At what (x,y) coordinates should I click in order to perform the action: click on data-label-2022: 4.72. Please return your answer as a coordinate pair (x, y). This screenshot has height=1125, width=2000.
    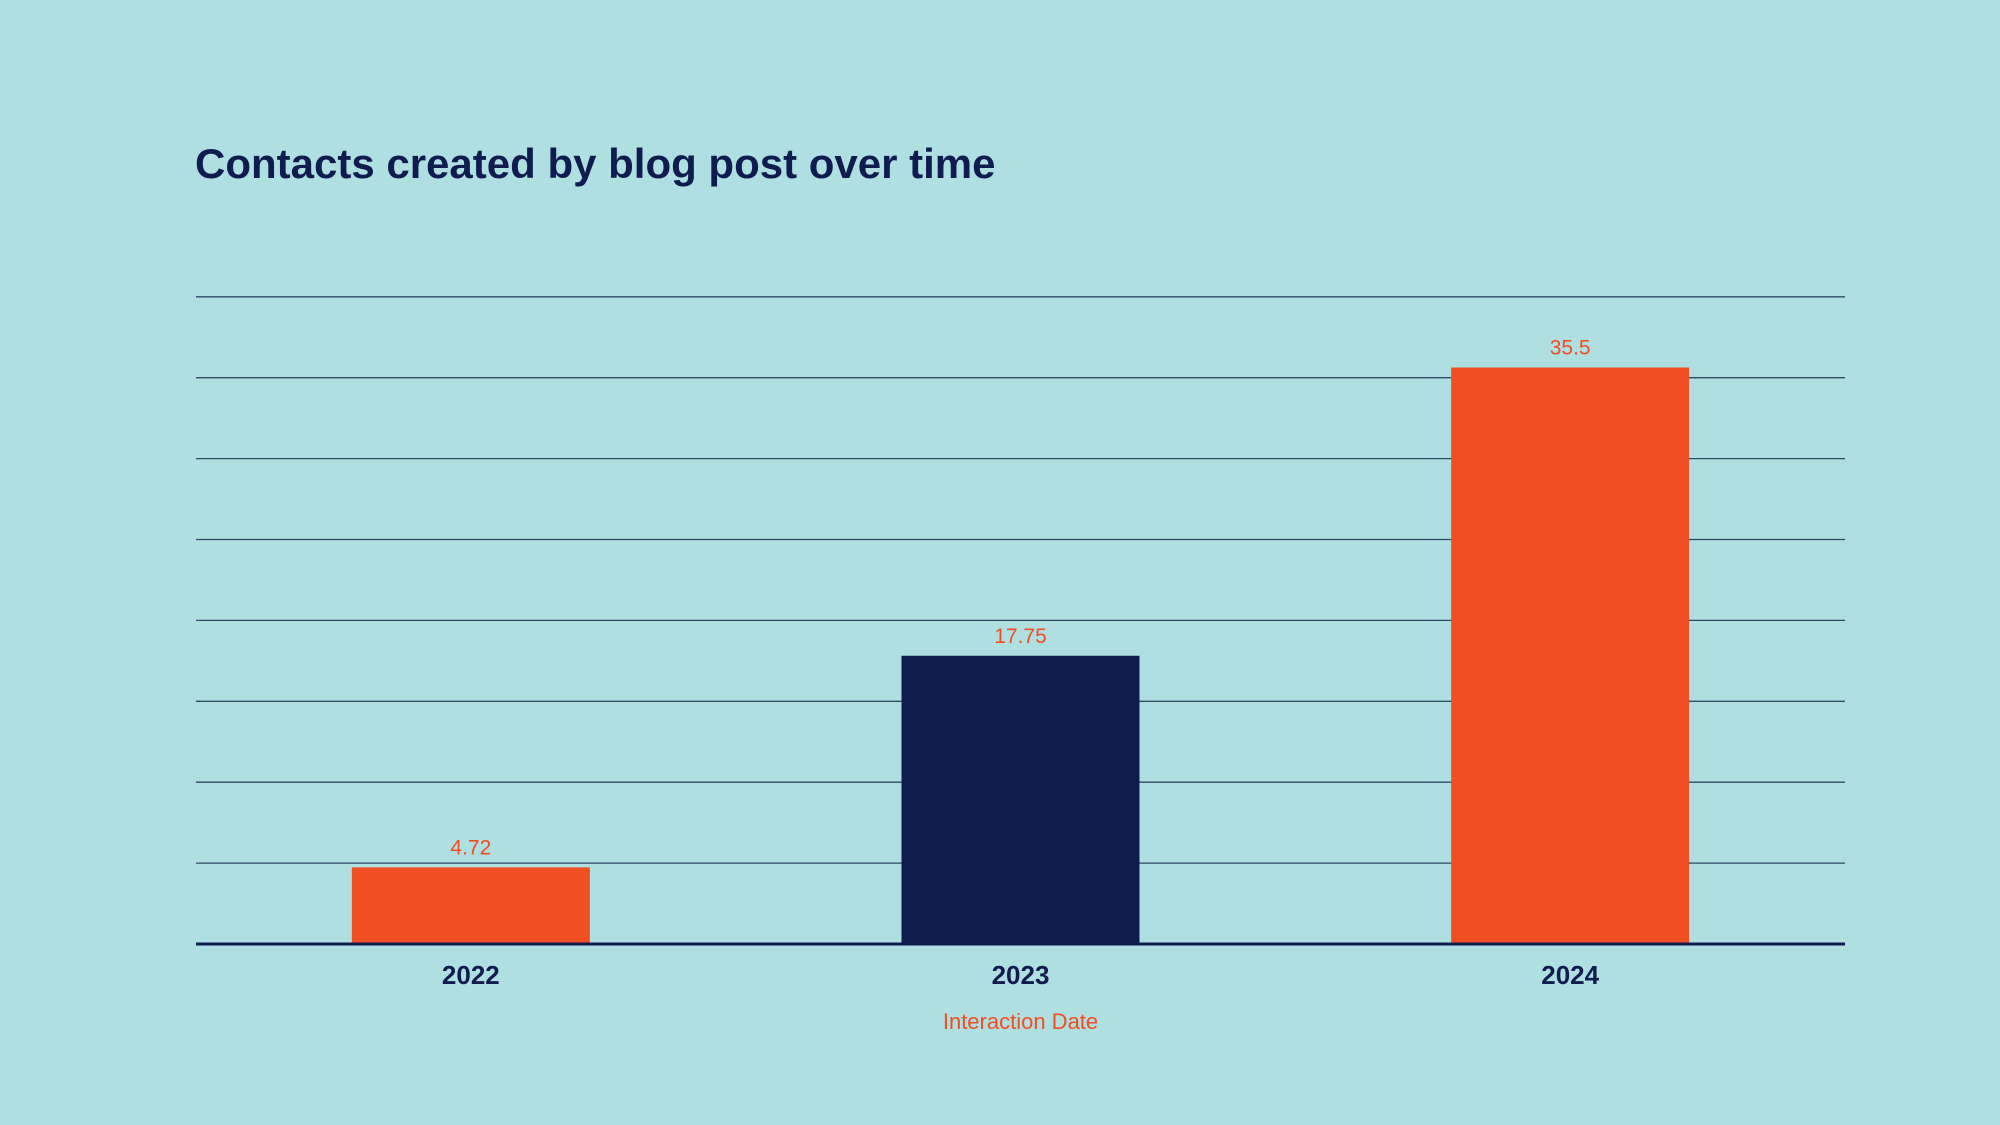
    Looking at the image, I should click on (470, 847).